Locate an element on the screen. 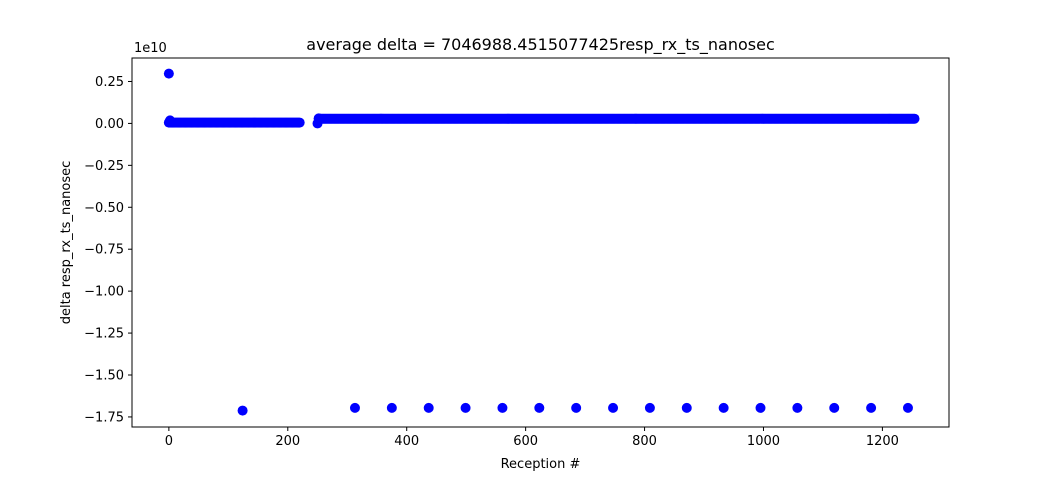  y-tick-label: −1.00 is located at coordinates (104, 292).